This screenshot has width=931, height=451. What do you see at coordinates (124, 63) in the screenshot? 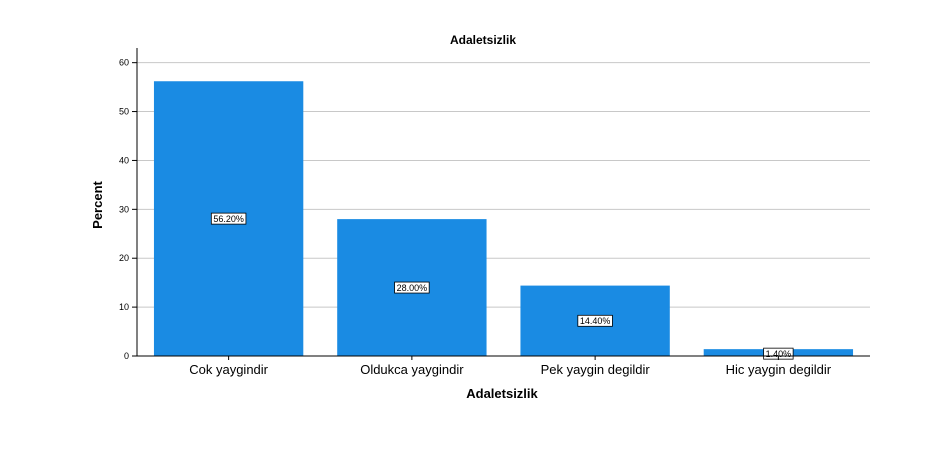
I see `y-tick-label: 60` at bounding box center [124, 63].